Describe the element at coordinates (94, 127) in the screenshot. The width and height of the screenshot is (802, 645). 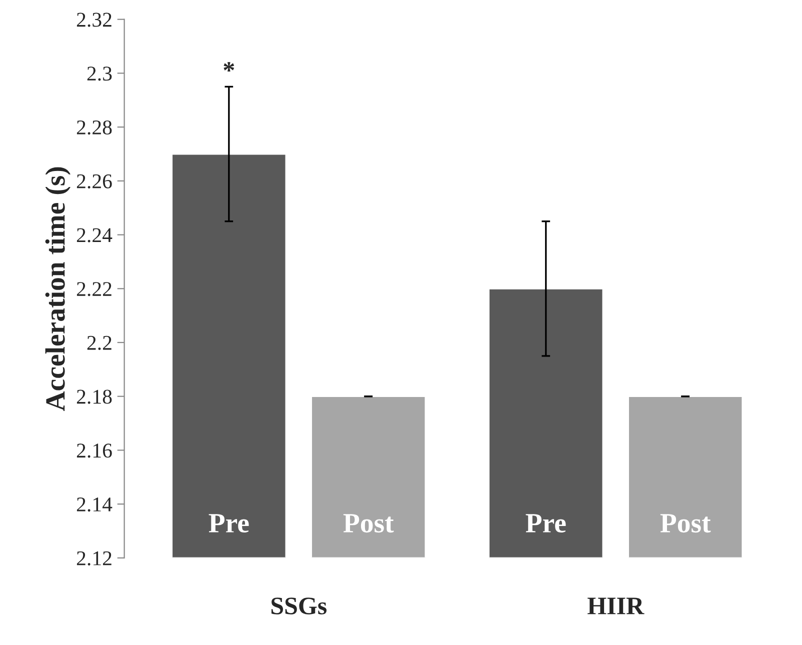
I see `y-tick-label: 2.28` at that location.